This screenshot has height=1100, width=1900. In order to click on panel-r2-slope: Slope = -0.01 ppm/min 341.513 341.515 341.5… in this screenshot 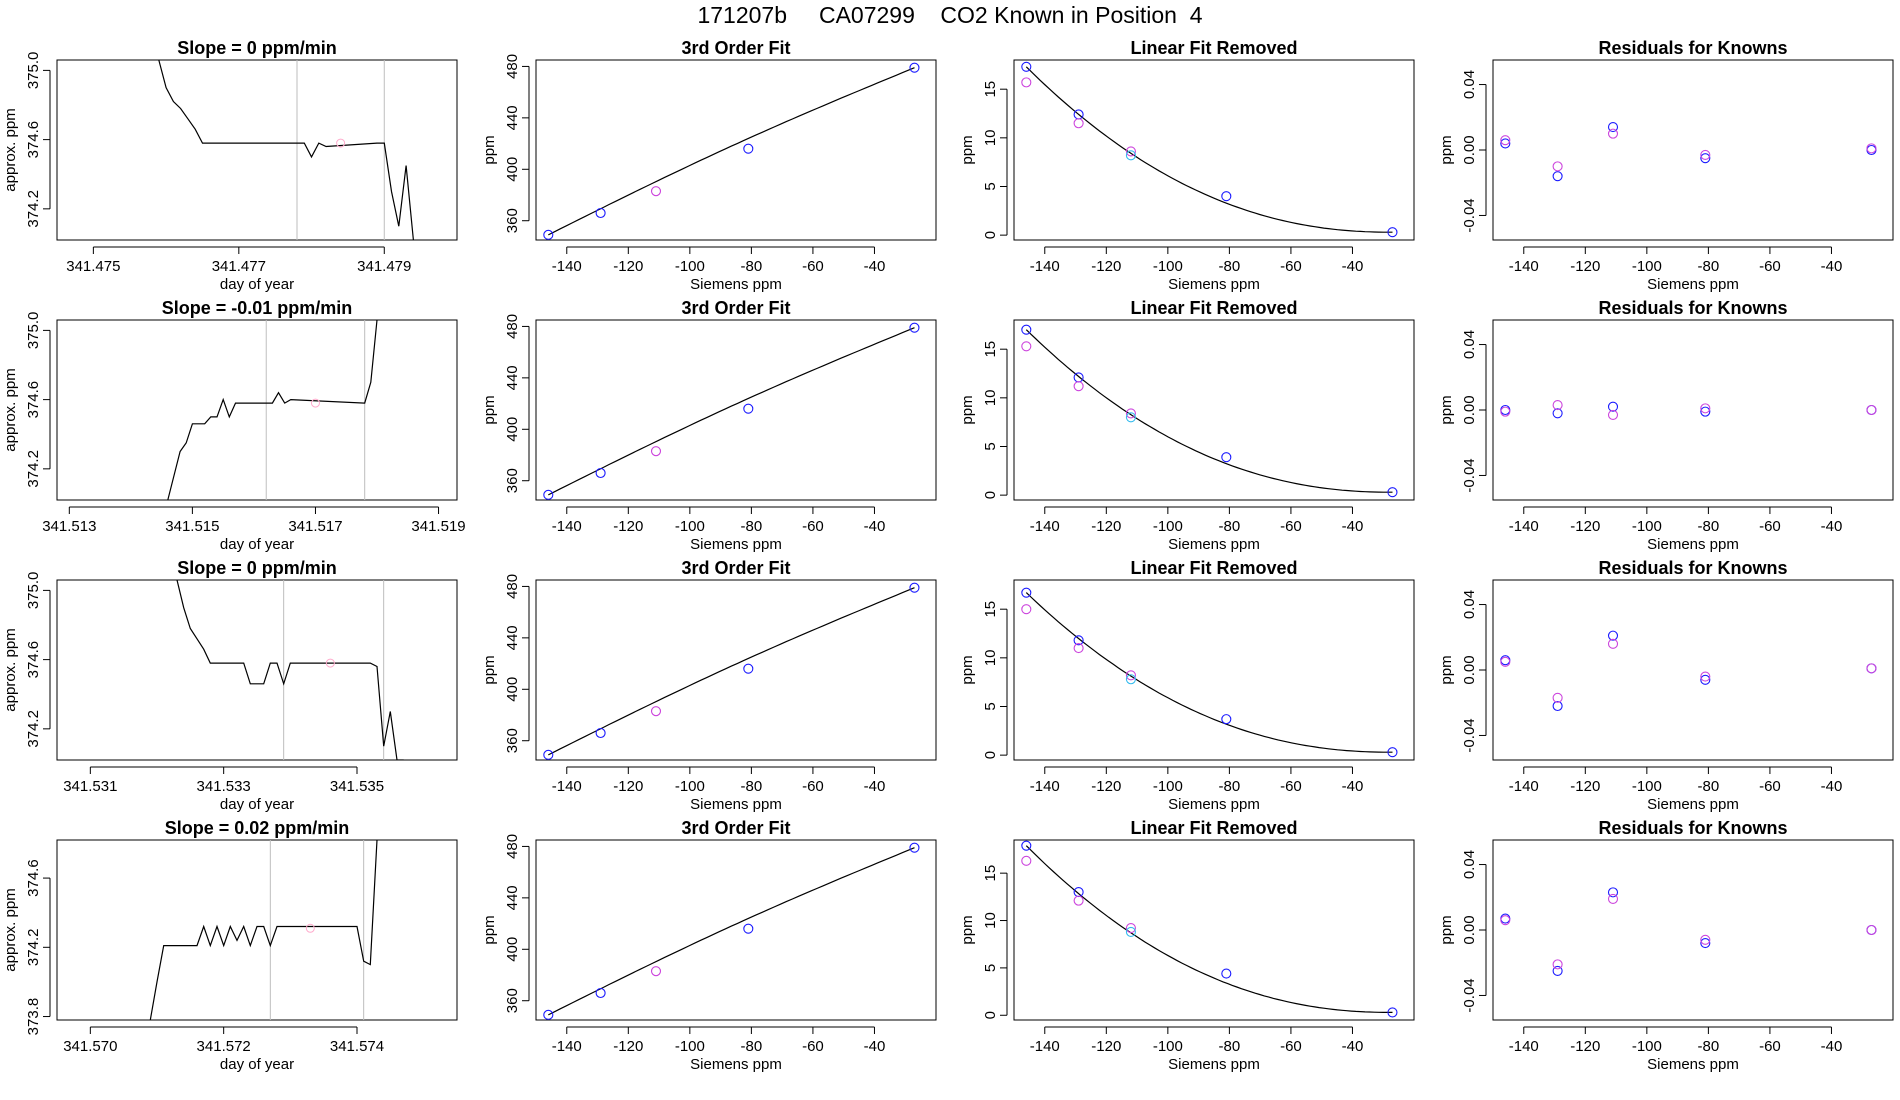, I will do `click(234, 425)`.